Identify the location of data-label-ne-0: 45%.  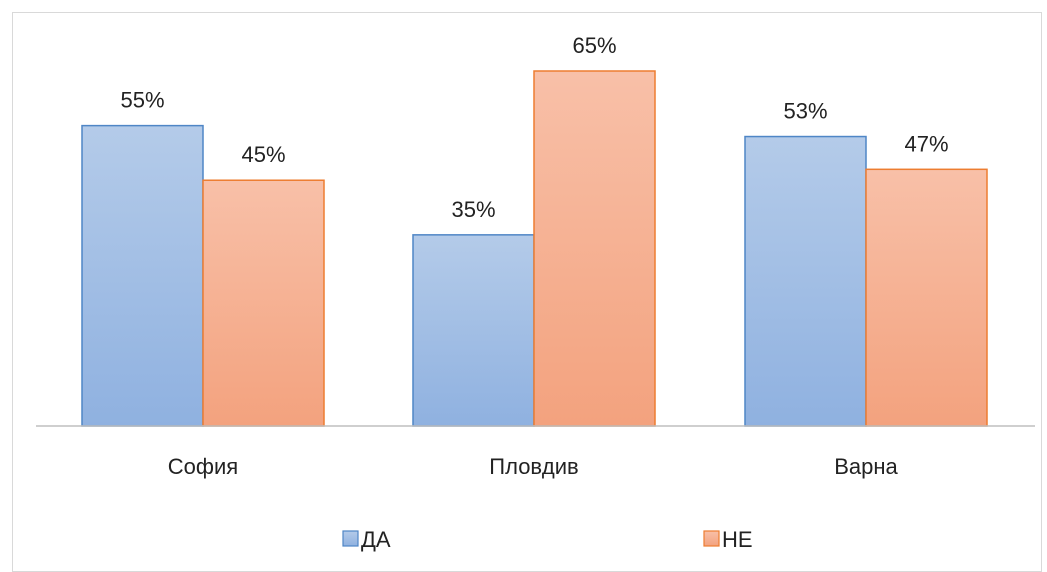
(263, 154).